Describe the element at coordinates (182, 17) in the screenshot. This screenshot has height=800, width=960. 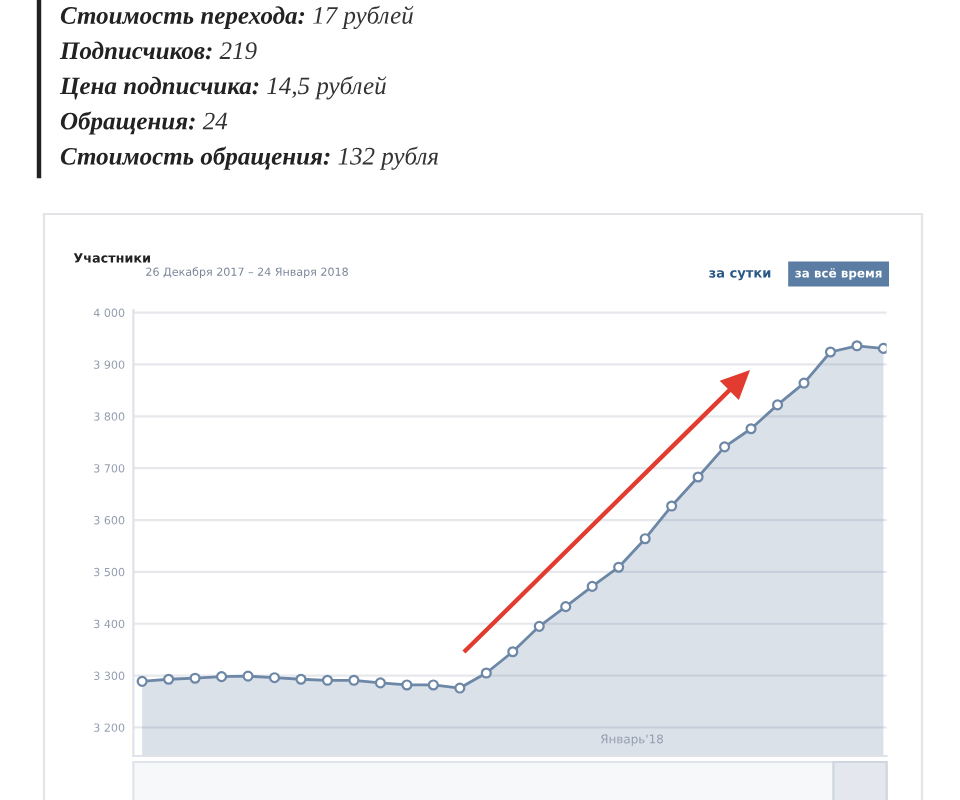
I see `text: Стоимость перехода:` at that location.